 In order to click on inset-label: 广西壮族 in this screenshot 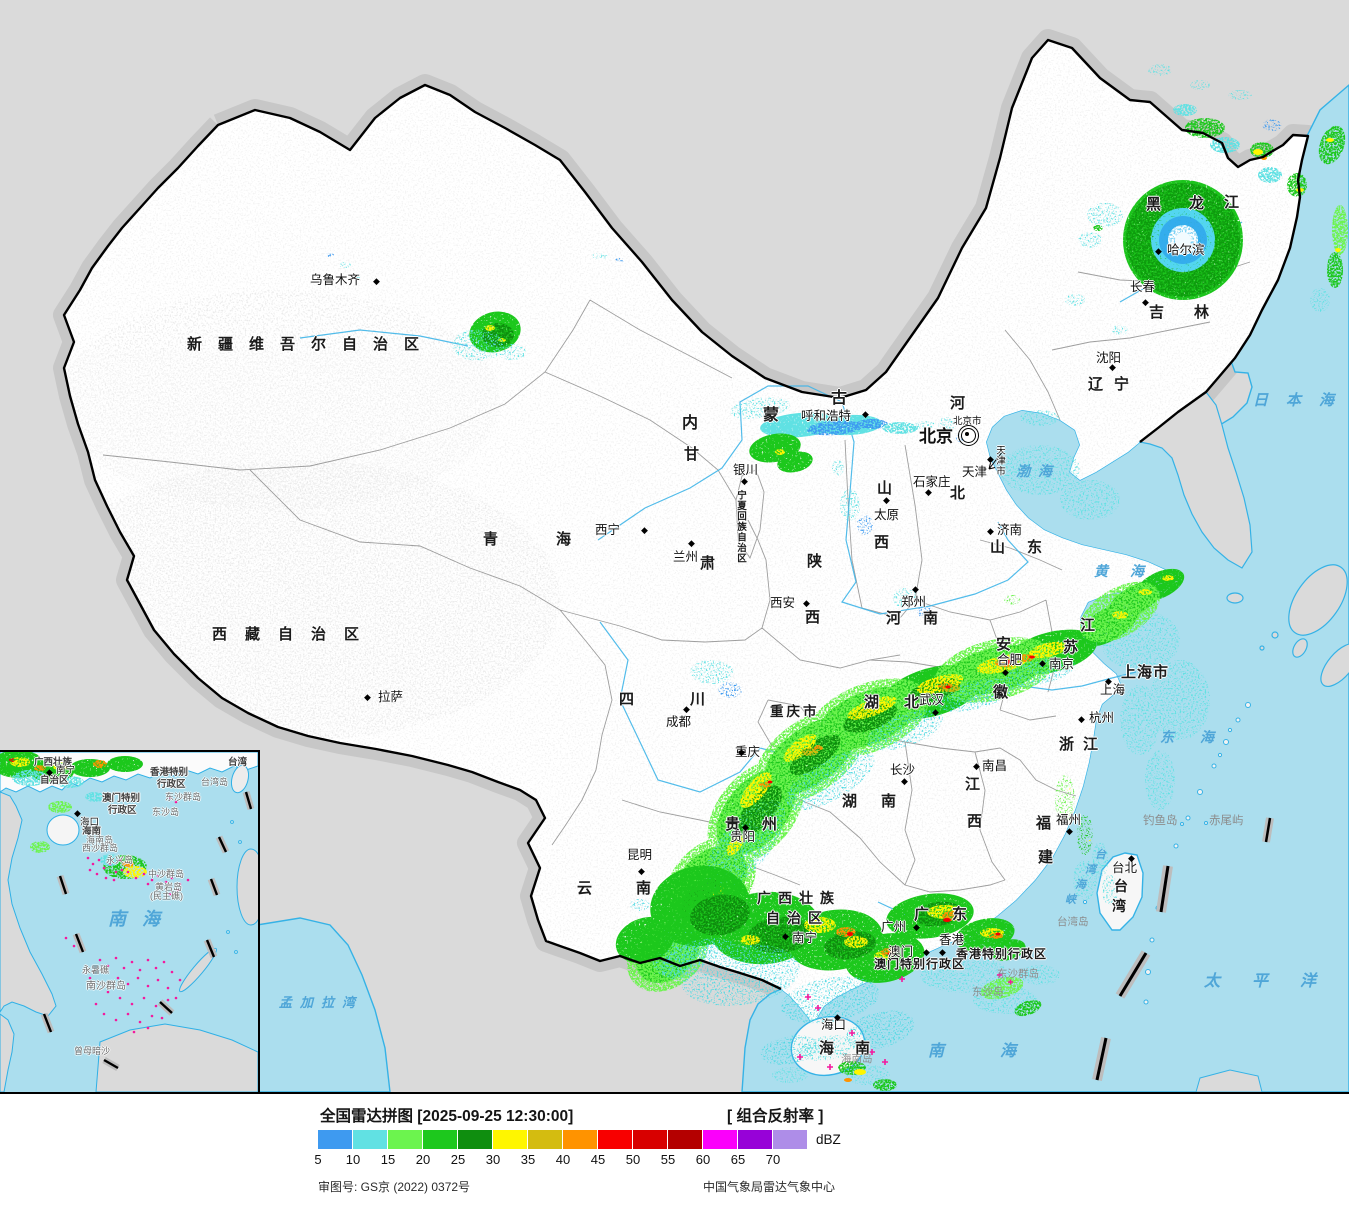, I will do `click(53, 762)`.